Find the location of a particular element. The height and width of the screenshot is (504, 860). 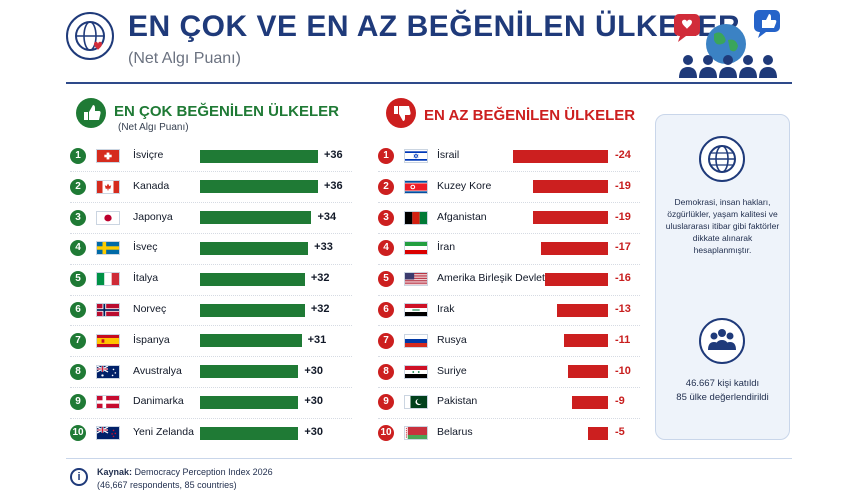

country-name: Suriye is located at coordinates (452, 370).